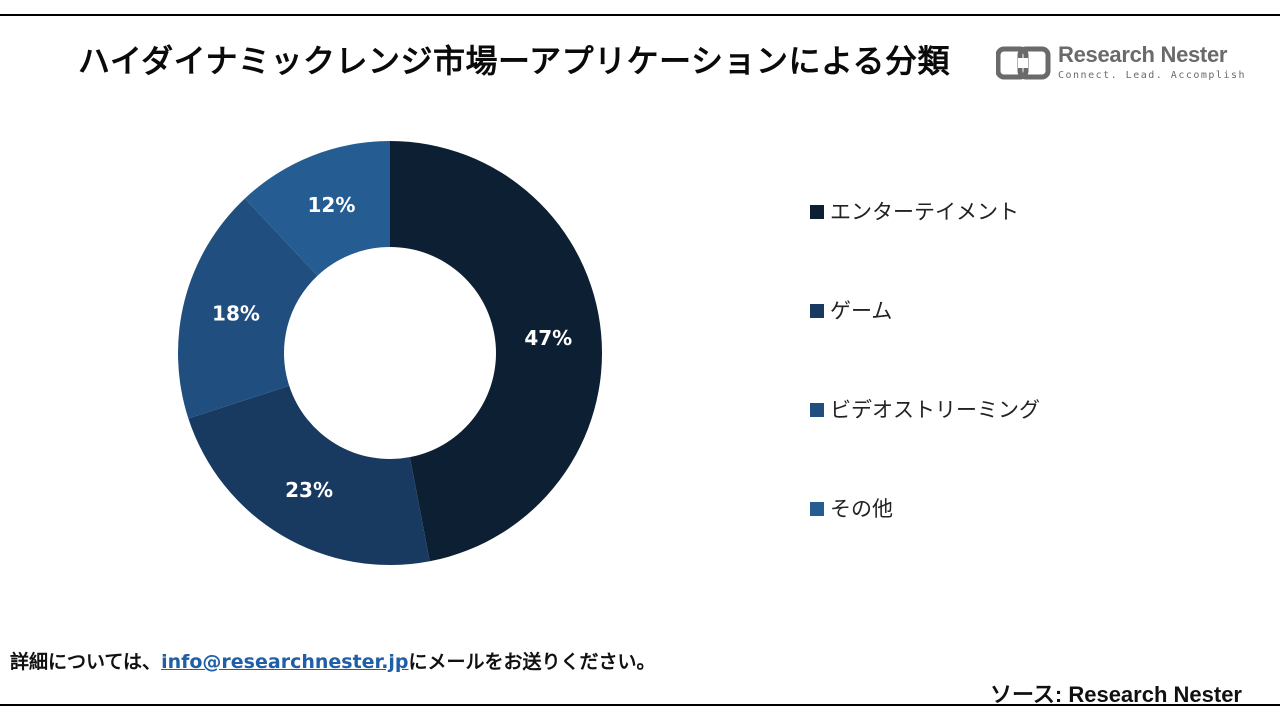 The width and height of the screenshot is (1280, 720). What do you see at coordinates (1152, 75) in the screenshot?
I see `logo-tagline: Connect. Lead. Accomplish` at bounding box center [1152, 75].